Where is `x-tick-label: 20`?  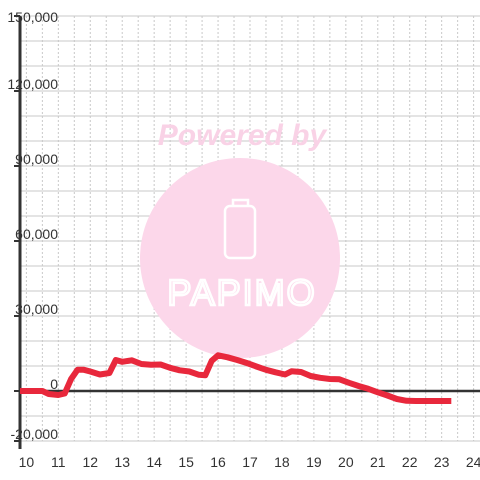
x-tick-label: 20 is located at coordinates (346, 462).